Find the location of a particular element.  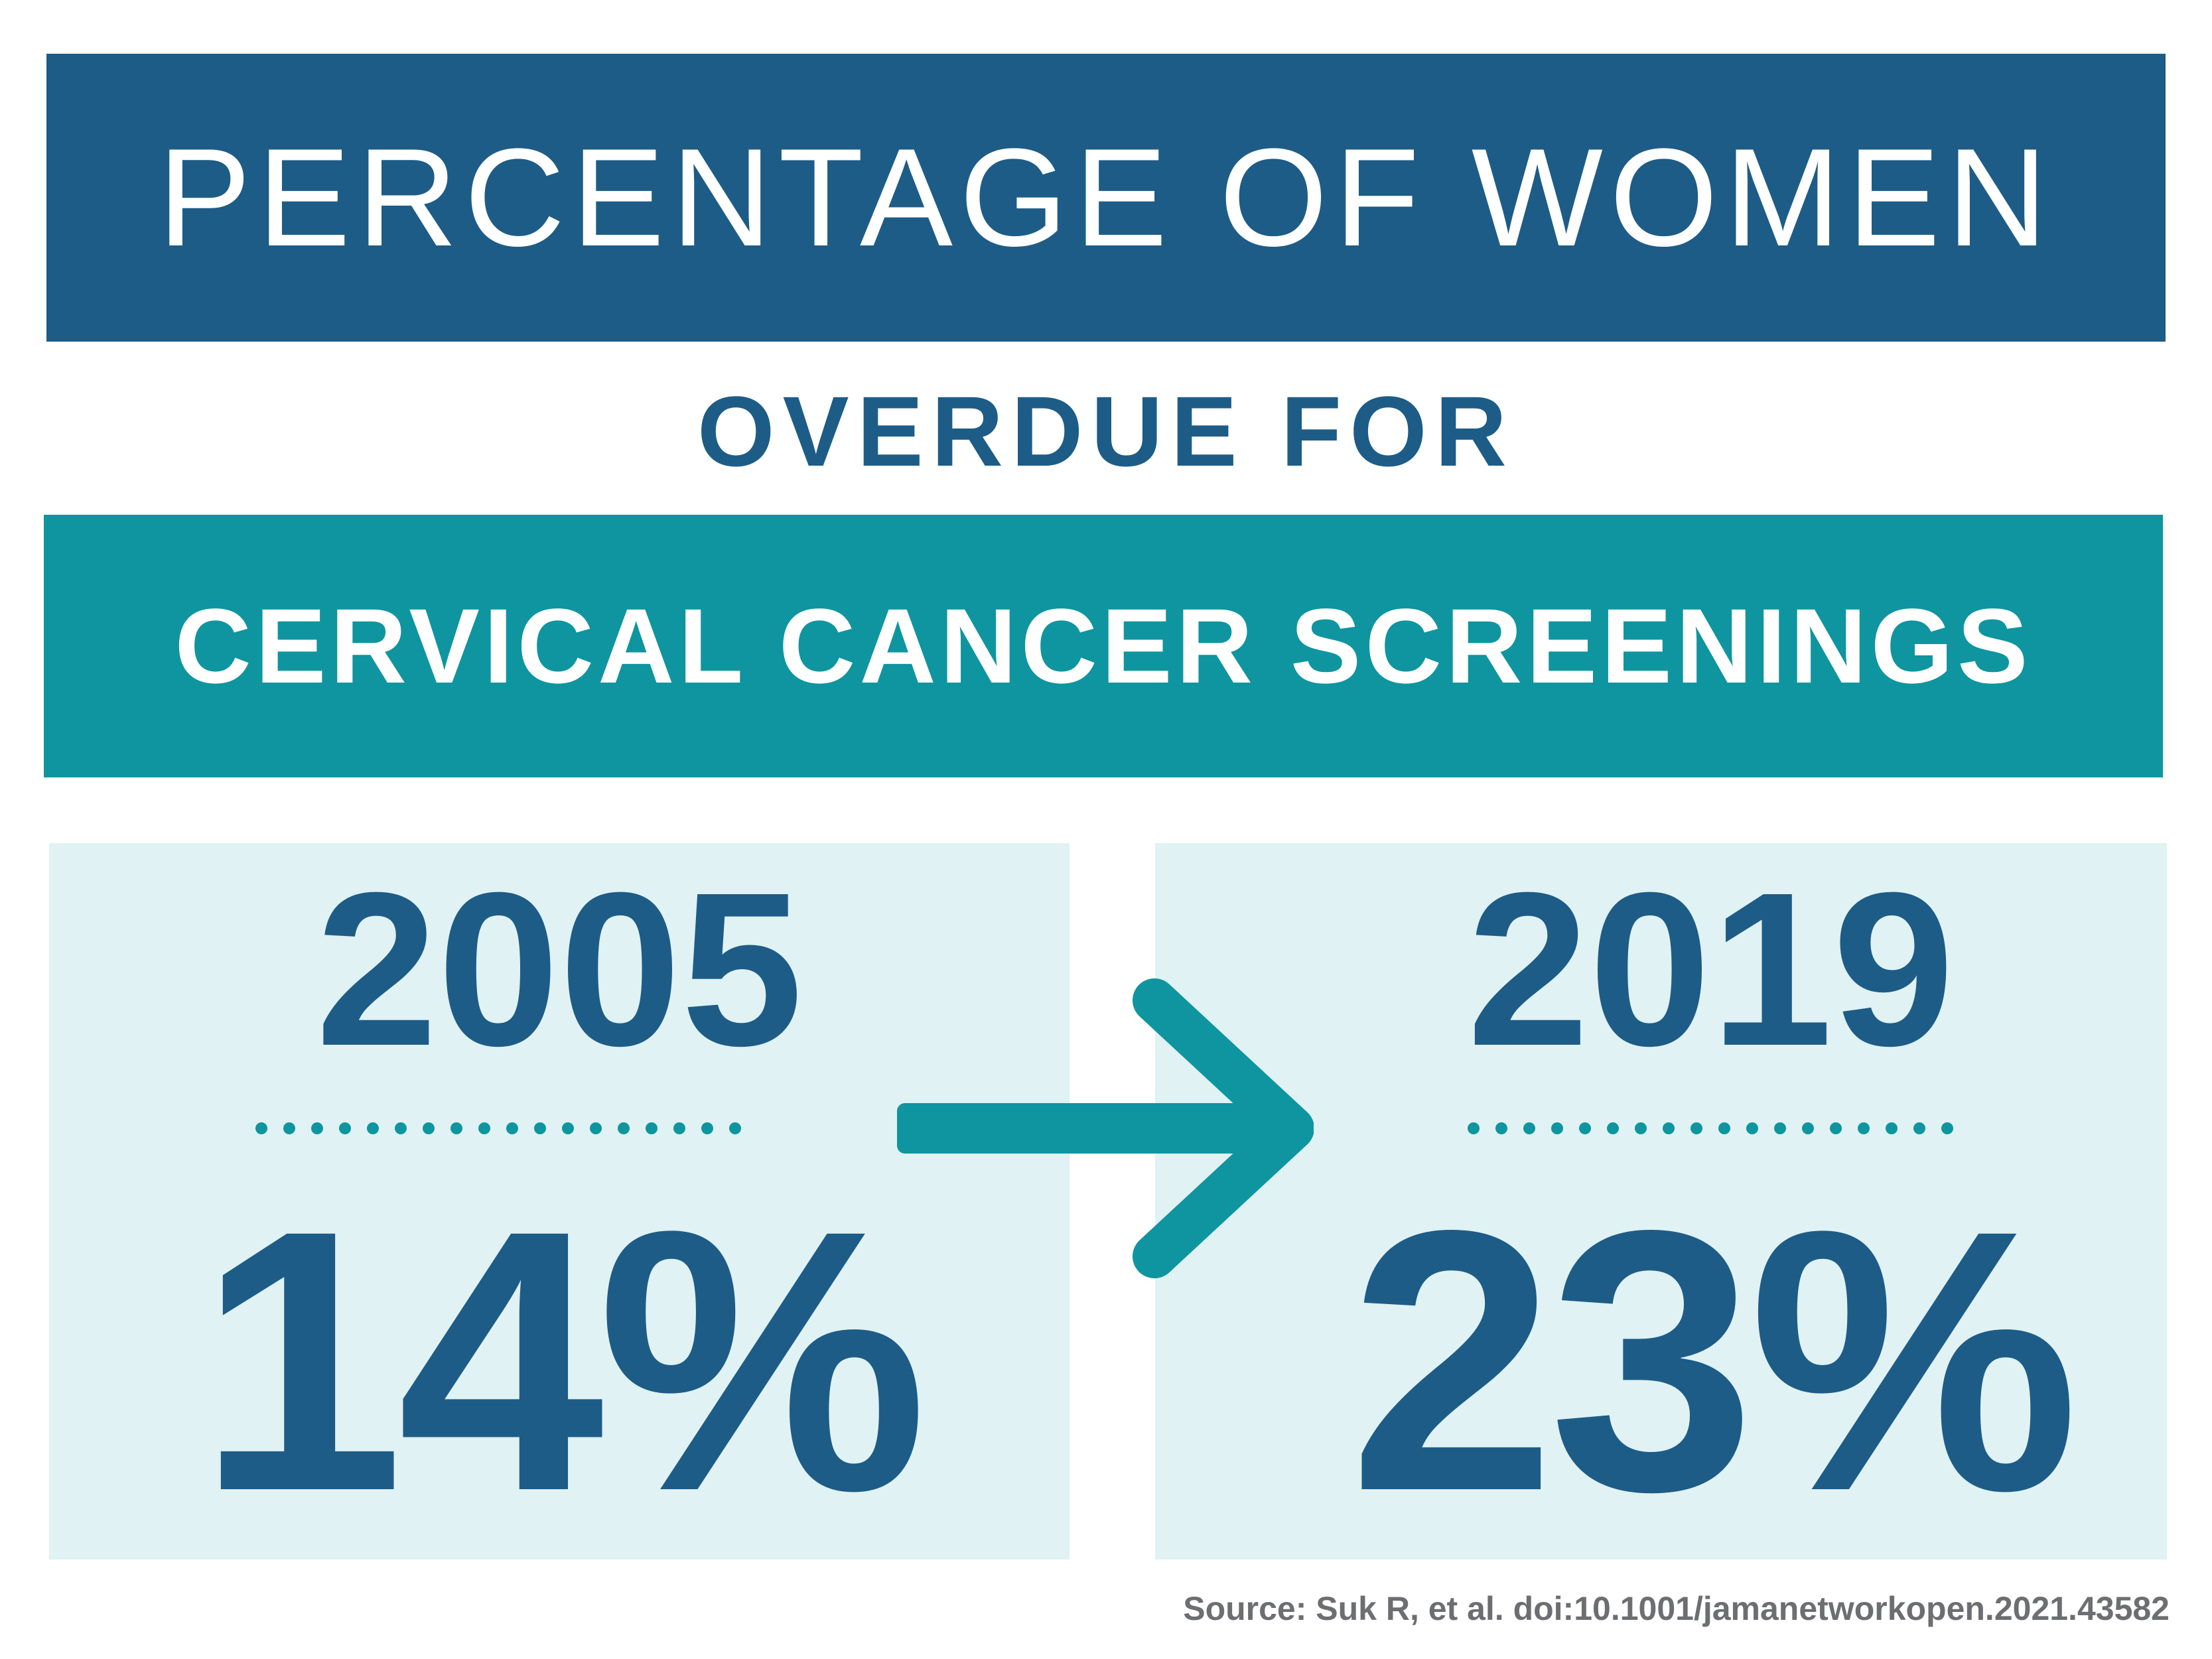

year-label: 2019 is located at coordinates (1711, 970).